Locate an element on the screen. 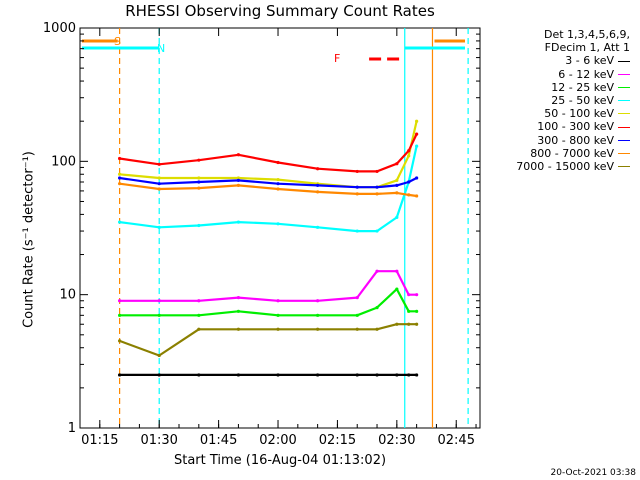 This screenshot has height=480, width=640. legend-item: 12 - 25 keV is located at coordinates (558, 87).